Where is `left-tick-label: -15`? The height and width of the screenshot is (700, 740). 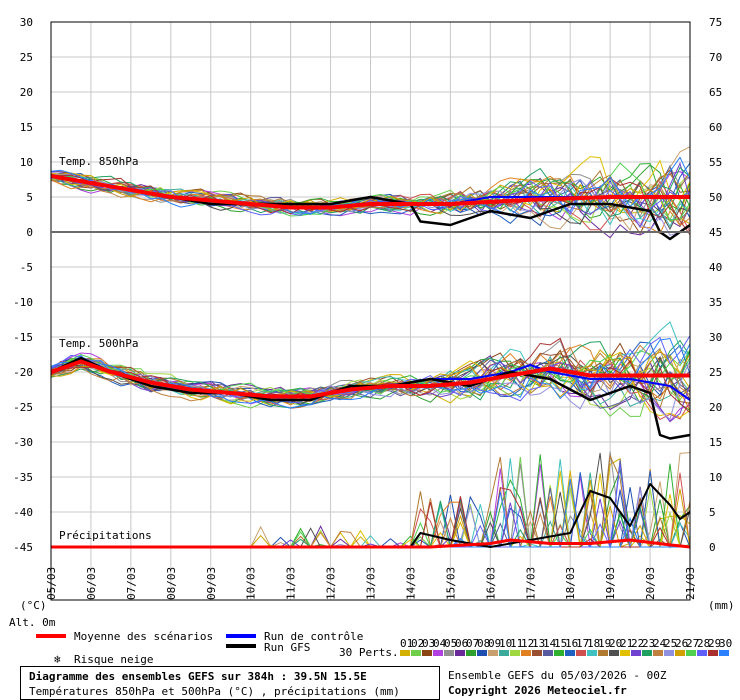 left-tick-label: -15 is located at coordinates (23, 337).